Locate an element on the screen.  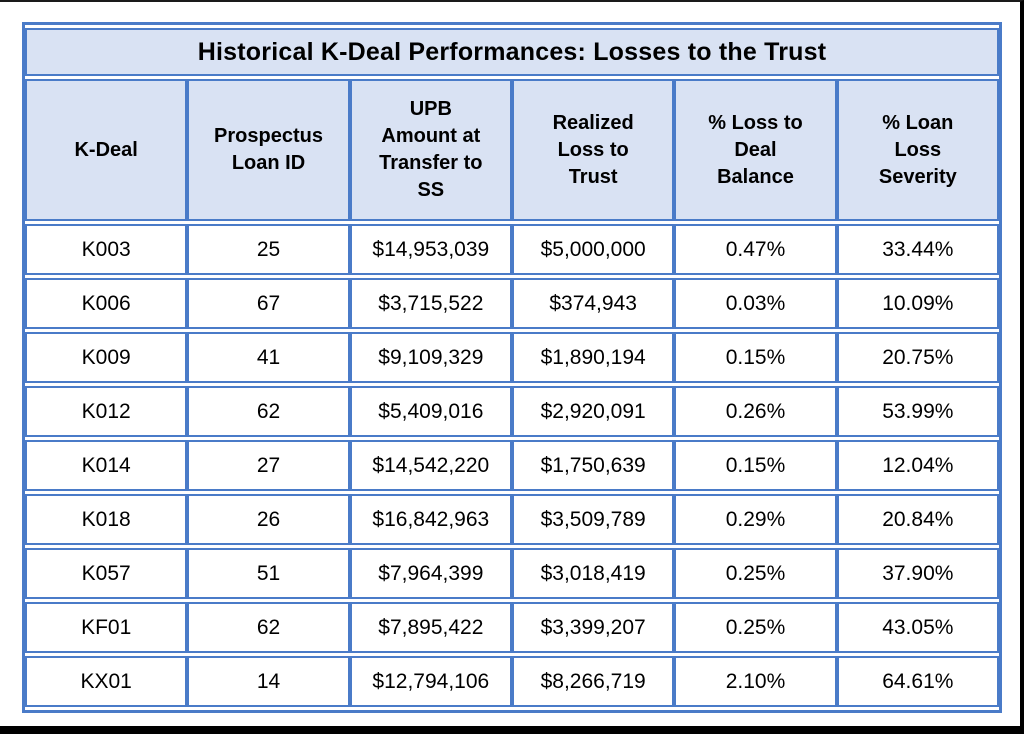
cell-k-deal: K003 is located at coordinates (106, 249).